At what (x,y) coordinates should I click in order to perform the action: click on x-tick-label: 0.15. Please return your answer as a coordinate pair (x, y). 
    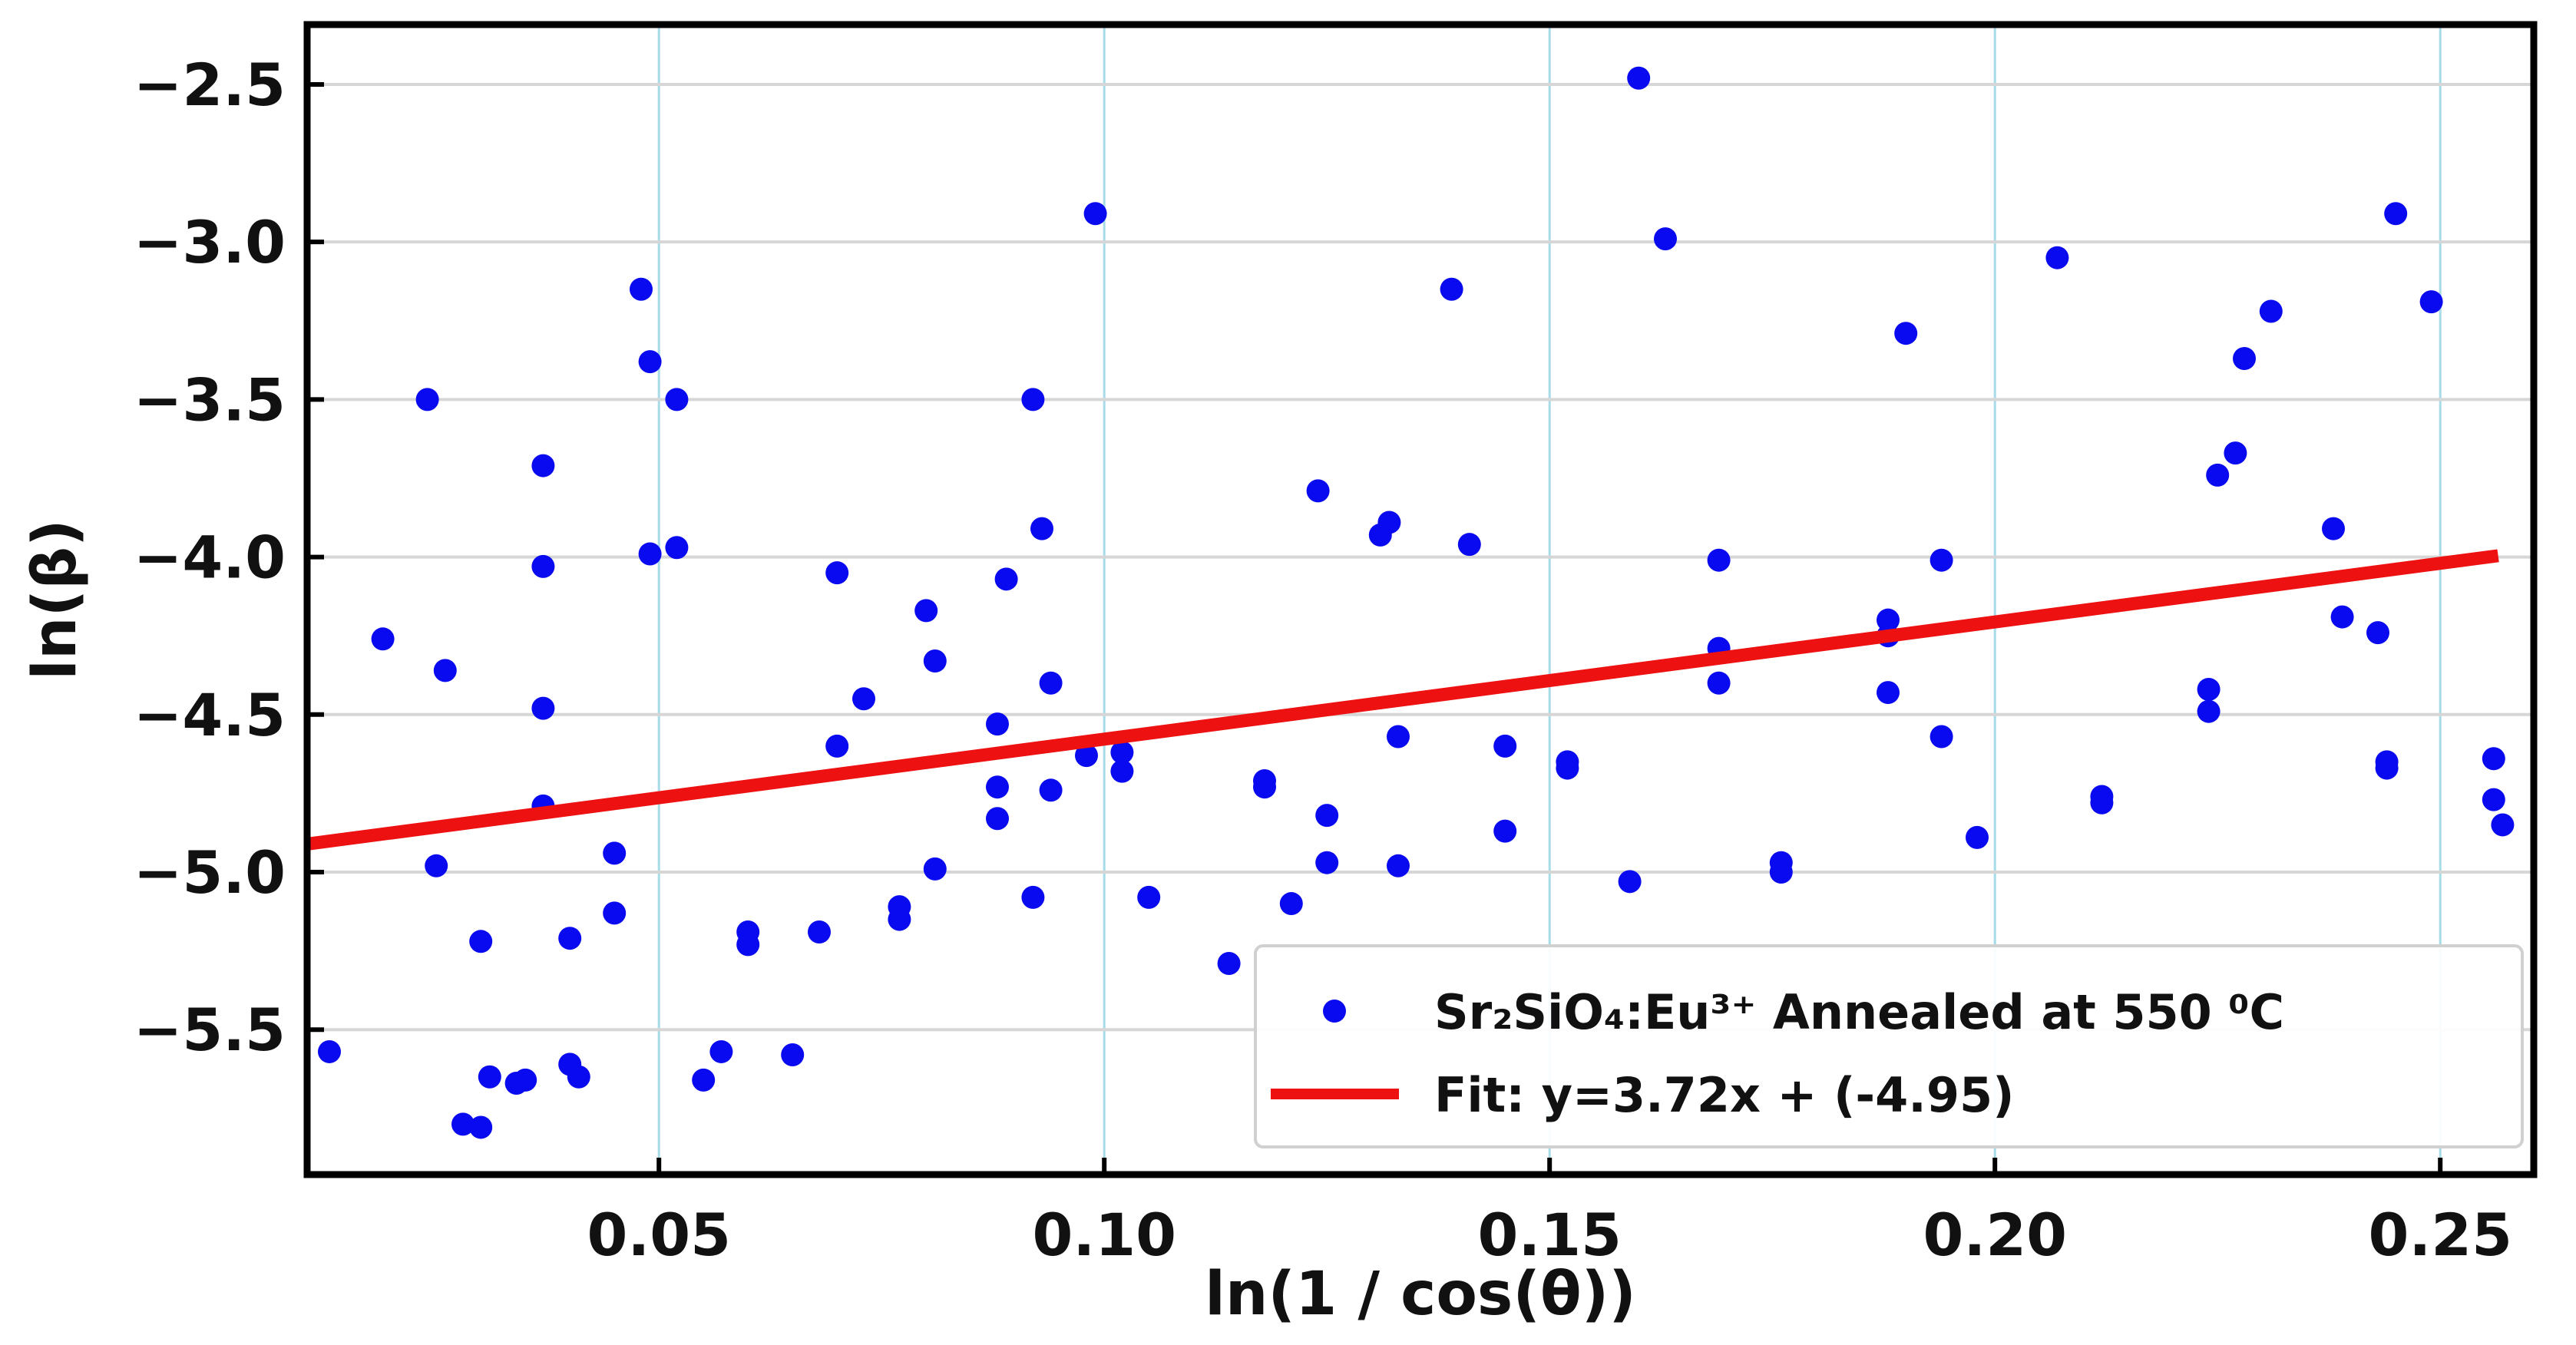
    Looking at the image, I should click on (1549, 1235).